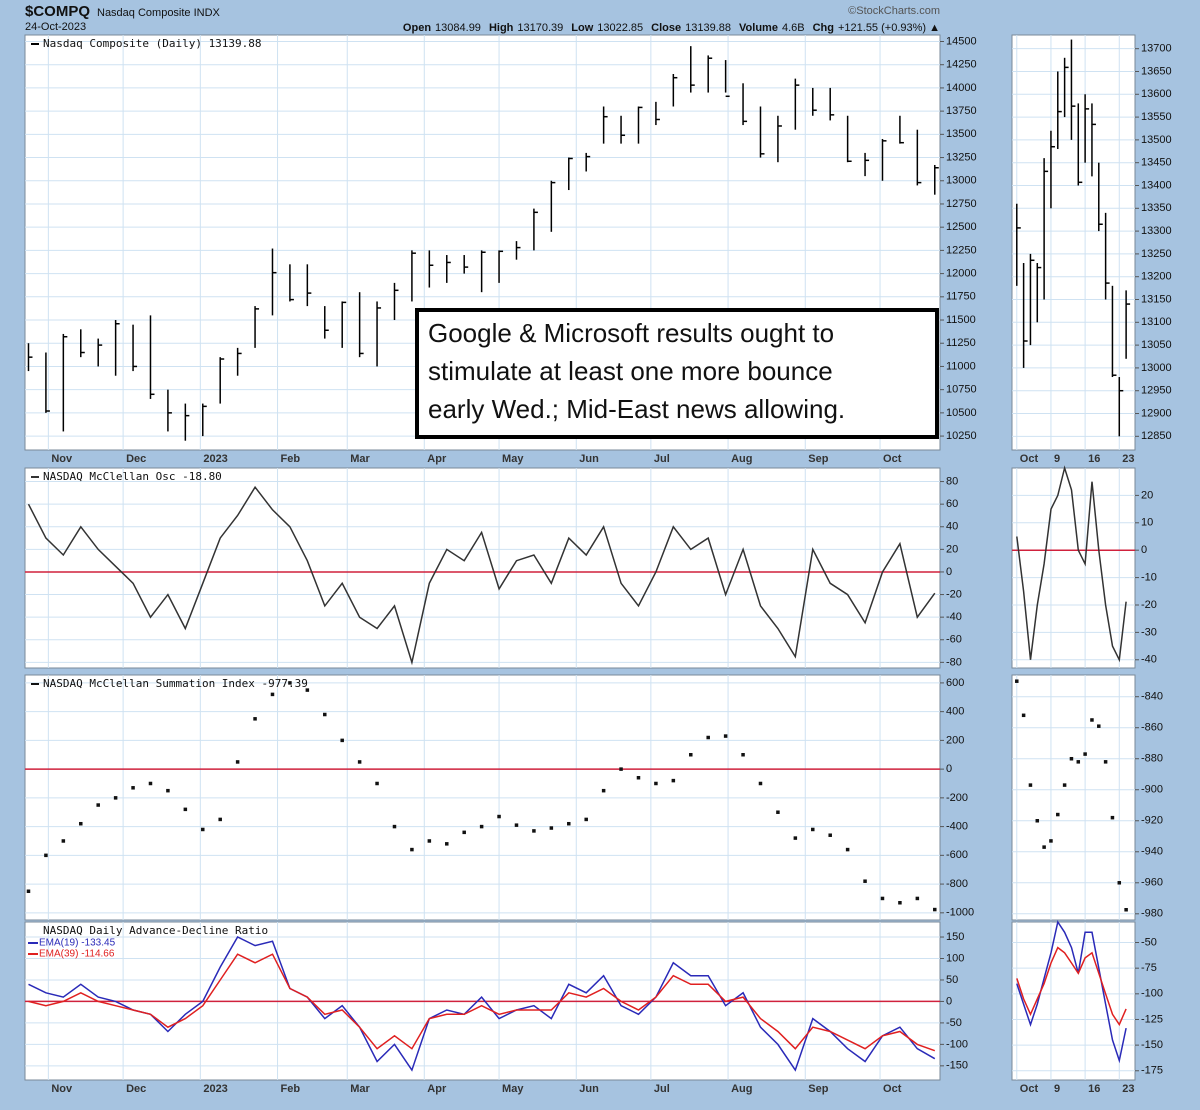 Image resolution: width=1200 pixels, height=1110 pixels. Describe the element at coordinates (961, 320) in the screenshot. I see `y-tick-label: 11500` at that location.